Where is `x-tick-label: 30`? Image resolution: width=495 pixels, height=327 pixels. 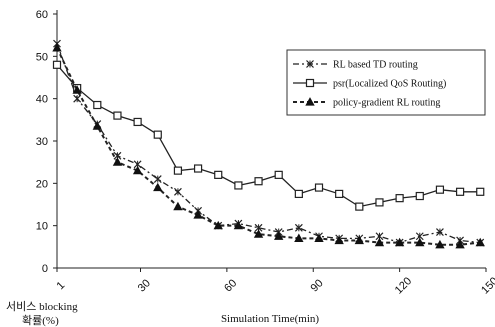
x-tick-label: 30 is located at coordinates (144, 285).